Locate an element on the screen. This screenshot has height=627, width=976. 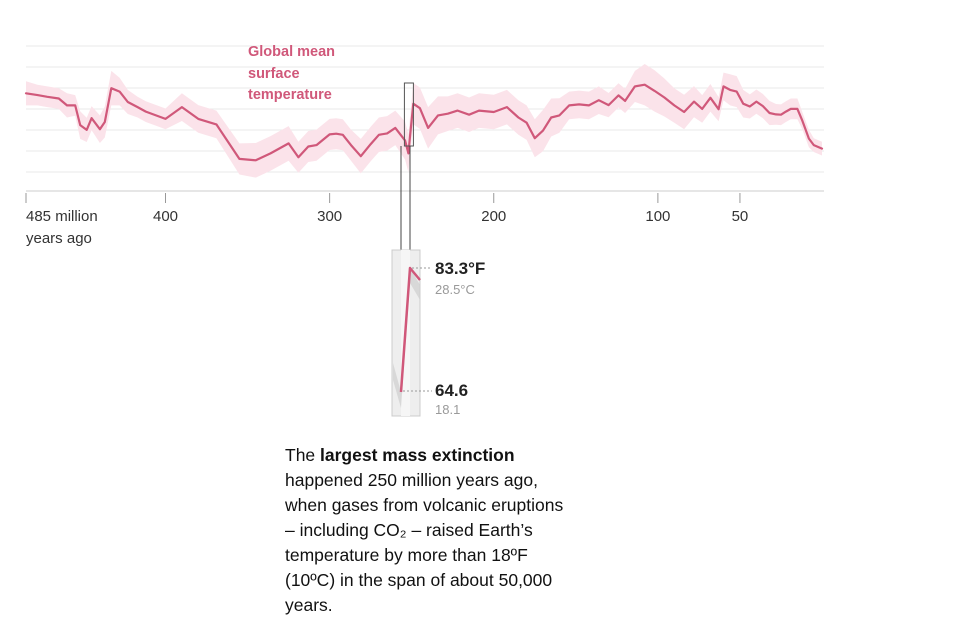
annotation-pre: The is located at coordinates (303, 455).